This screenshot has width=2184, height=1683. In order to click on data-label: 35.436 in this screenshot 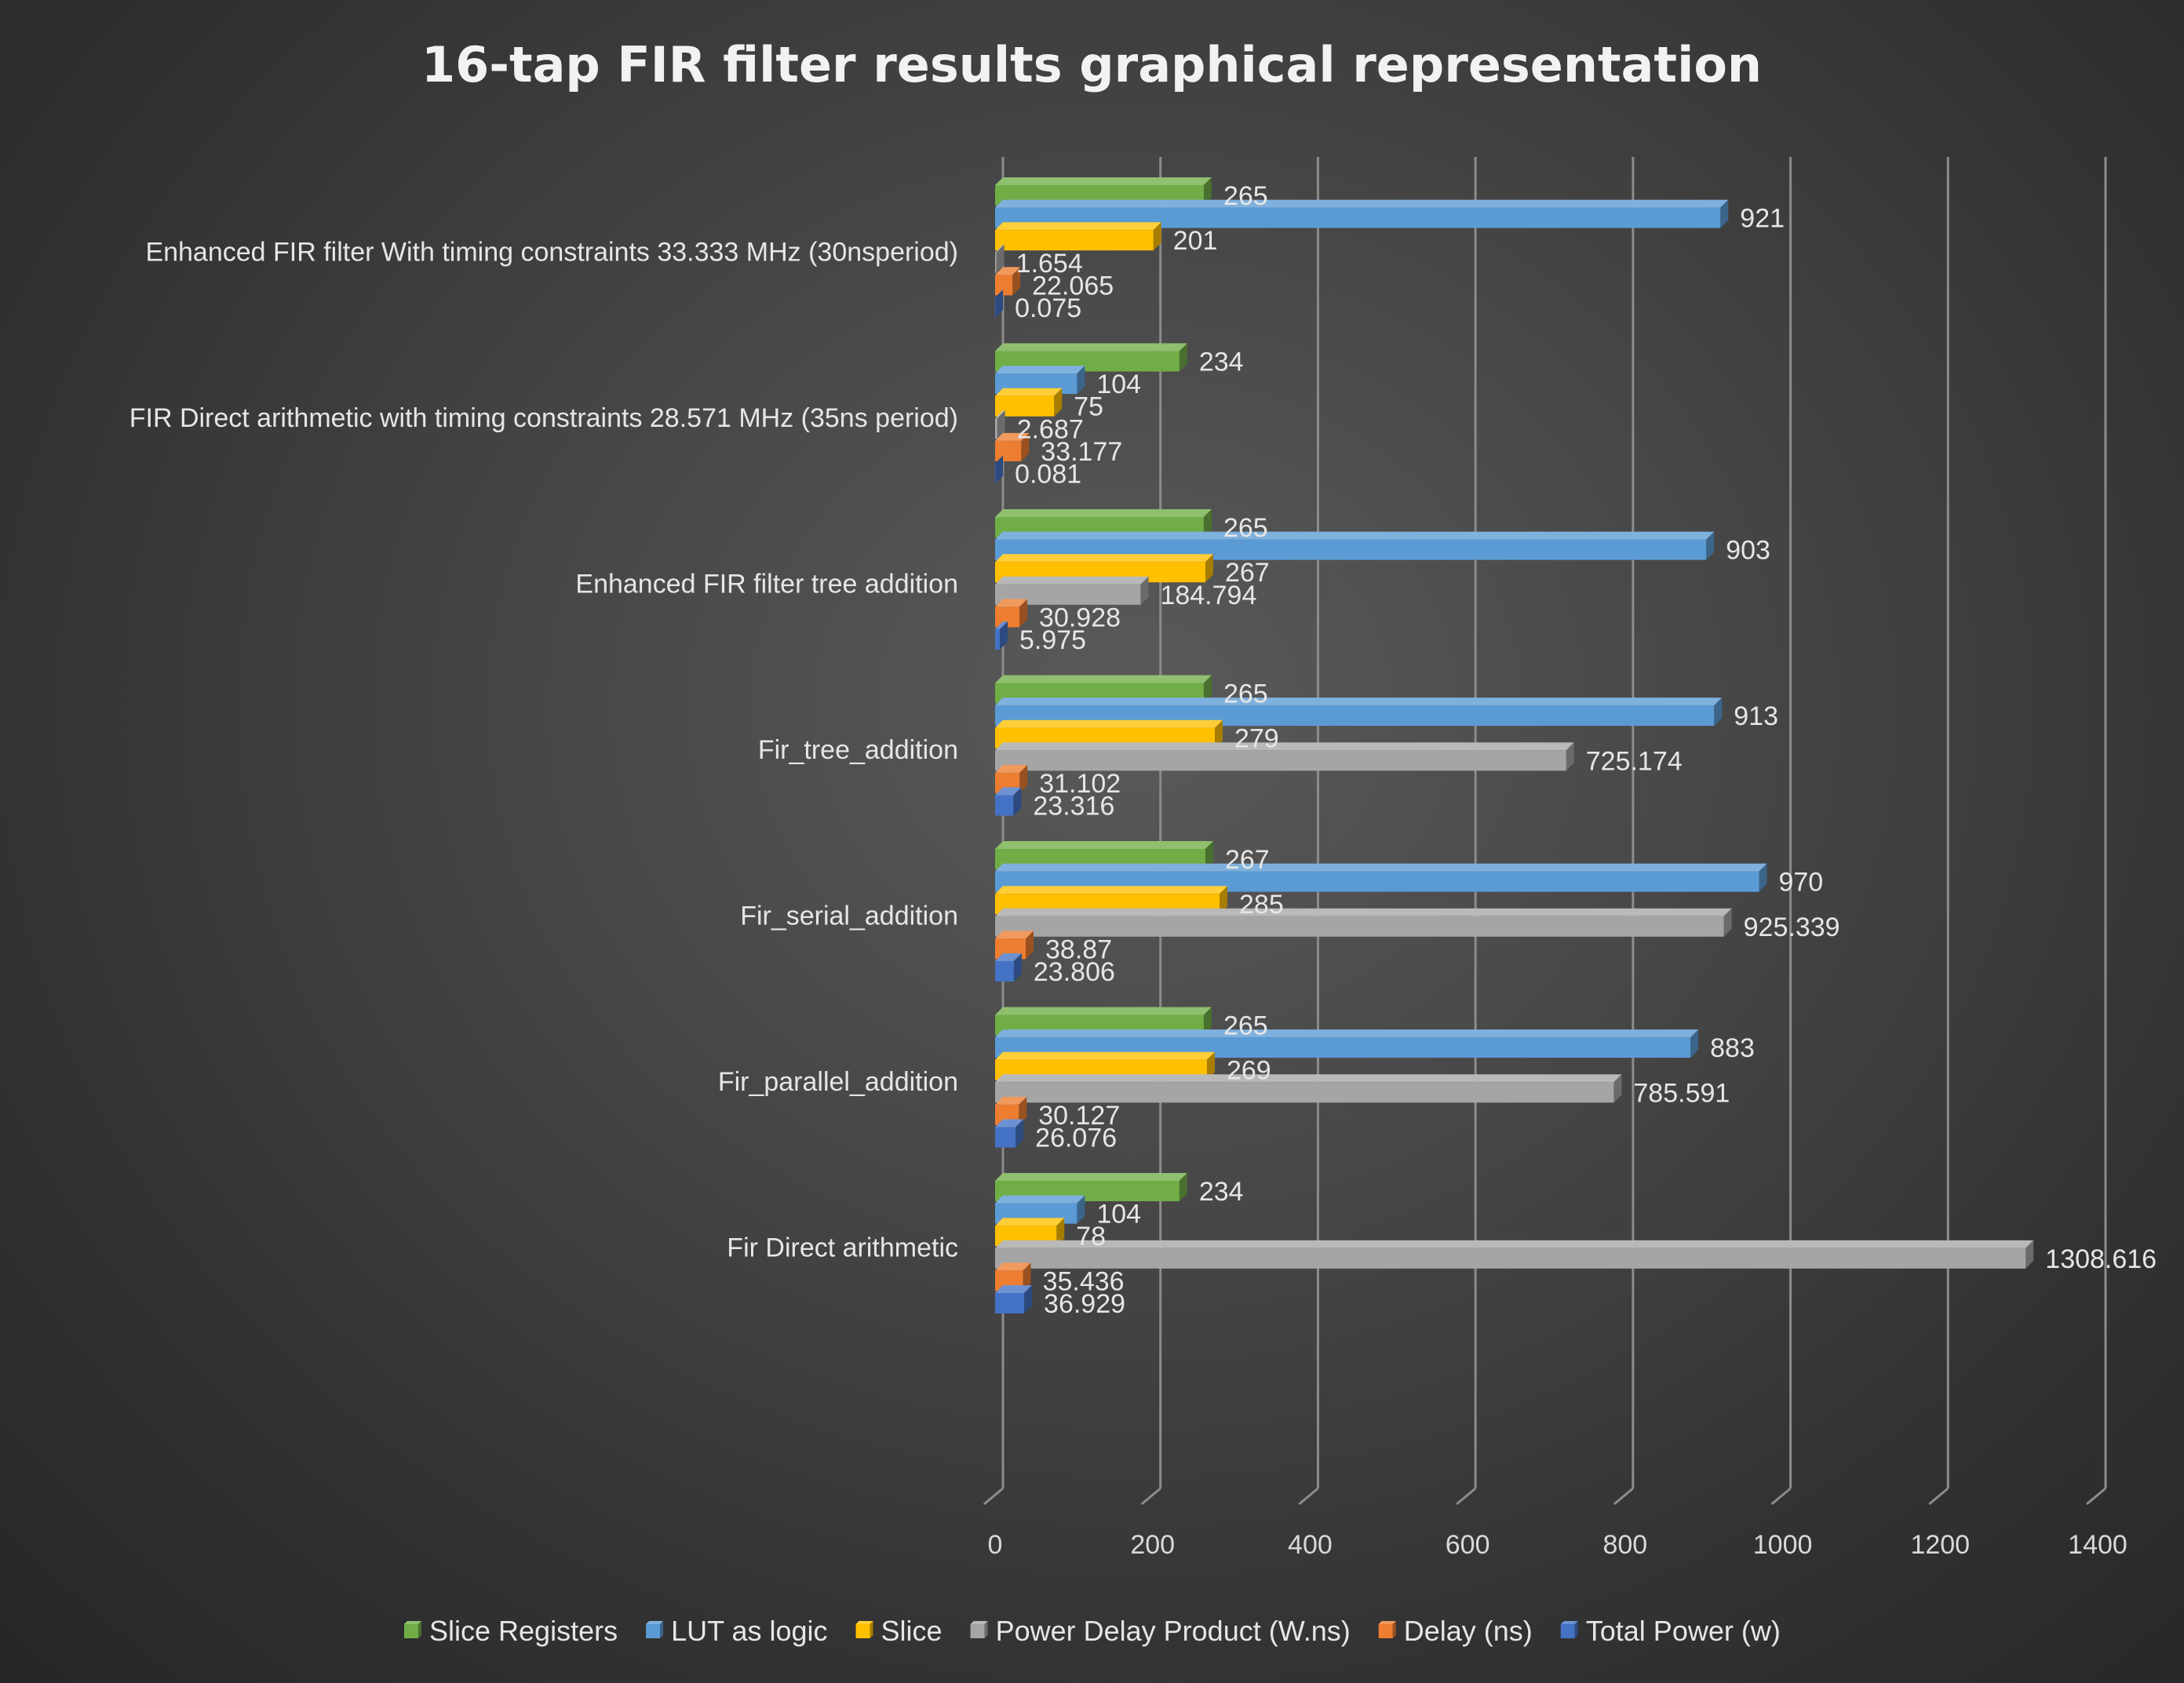, I will do `click(1084, 1281)`.